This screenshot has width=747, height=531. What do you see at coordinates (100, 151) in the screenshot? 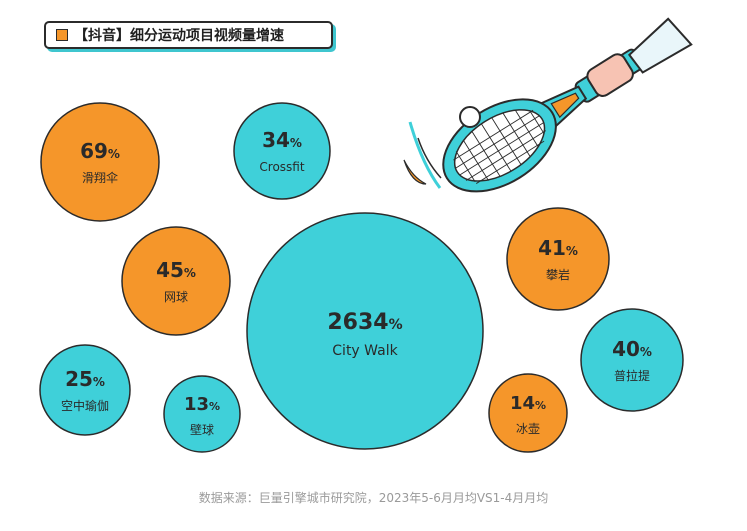
I see `bubble-value: 69%` at bounding box center [100, 151].